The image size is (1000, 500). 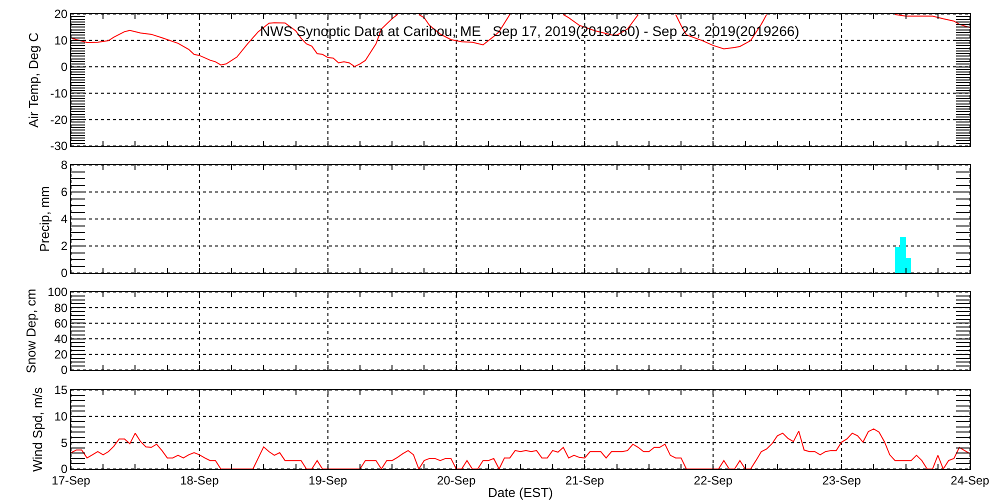 I want to click on x-tick-label: 23-Sep, so click(x=842, y=480).